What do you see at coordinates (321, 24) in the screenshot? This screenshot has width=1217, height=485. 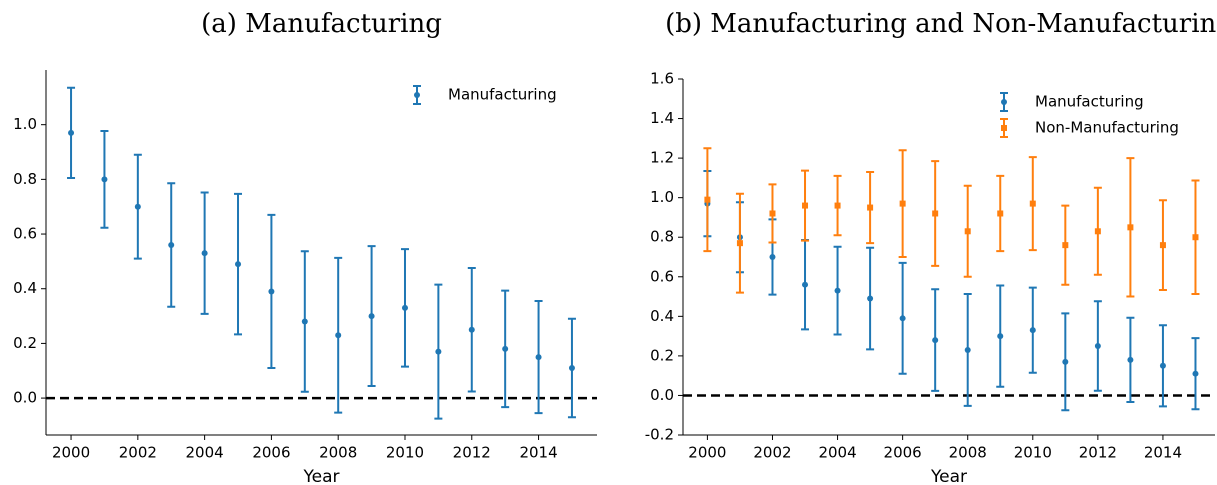 I see `chart-title: (a) Manufacturing` at bounding box center [321, 24].